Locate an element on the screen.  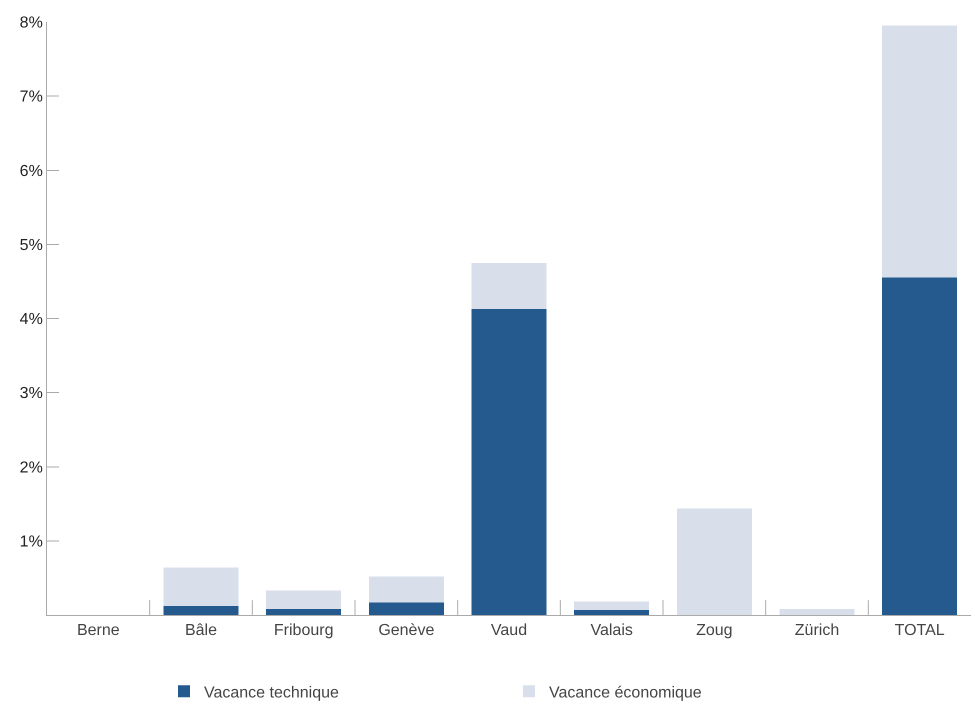
x-tick-label: Vaud is located at coordinates (509, 631).